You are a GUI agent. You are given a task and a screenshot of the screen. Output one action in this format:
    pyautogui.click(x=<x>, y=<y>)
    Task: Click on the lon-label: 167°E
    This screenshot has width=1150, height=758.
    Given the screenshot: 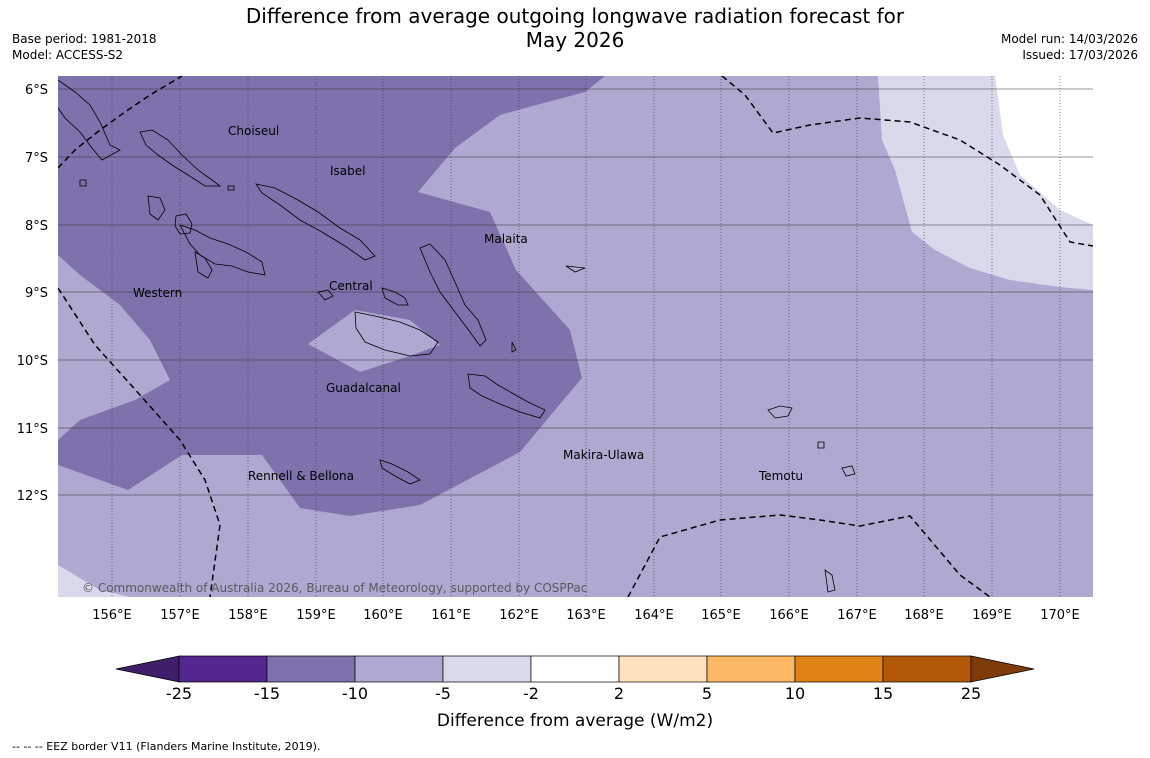 What is the action you would take?
    pyautogui.click(x=857, y=615)
    